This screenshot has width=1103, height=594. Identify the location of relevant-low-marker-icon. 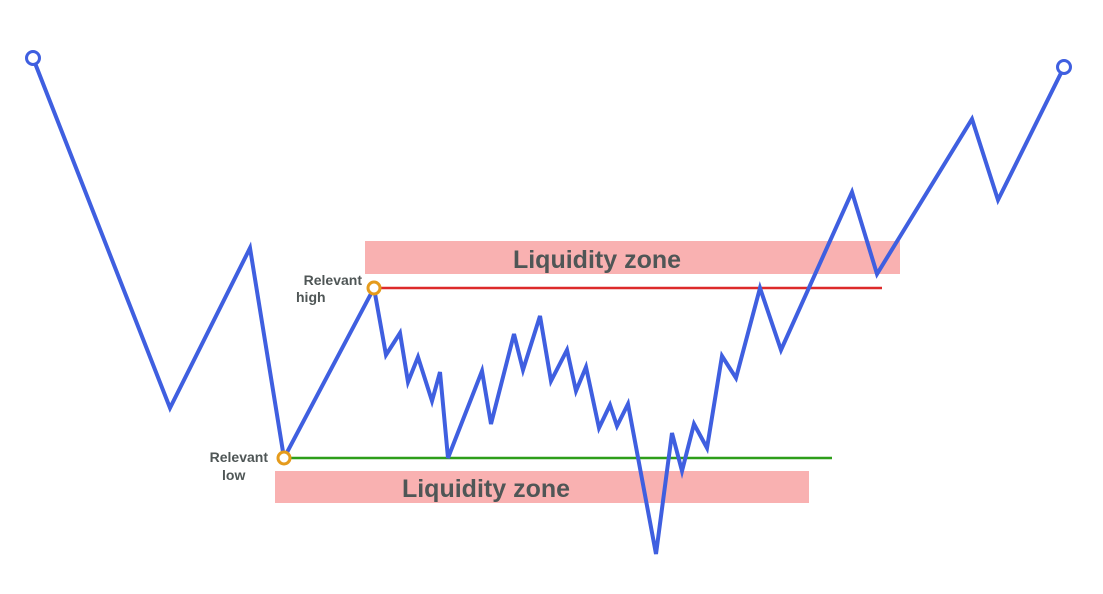
(284, 458).